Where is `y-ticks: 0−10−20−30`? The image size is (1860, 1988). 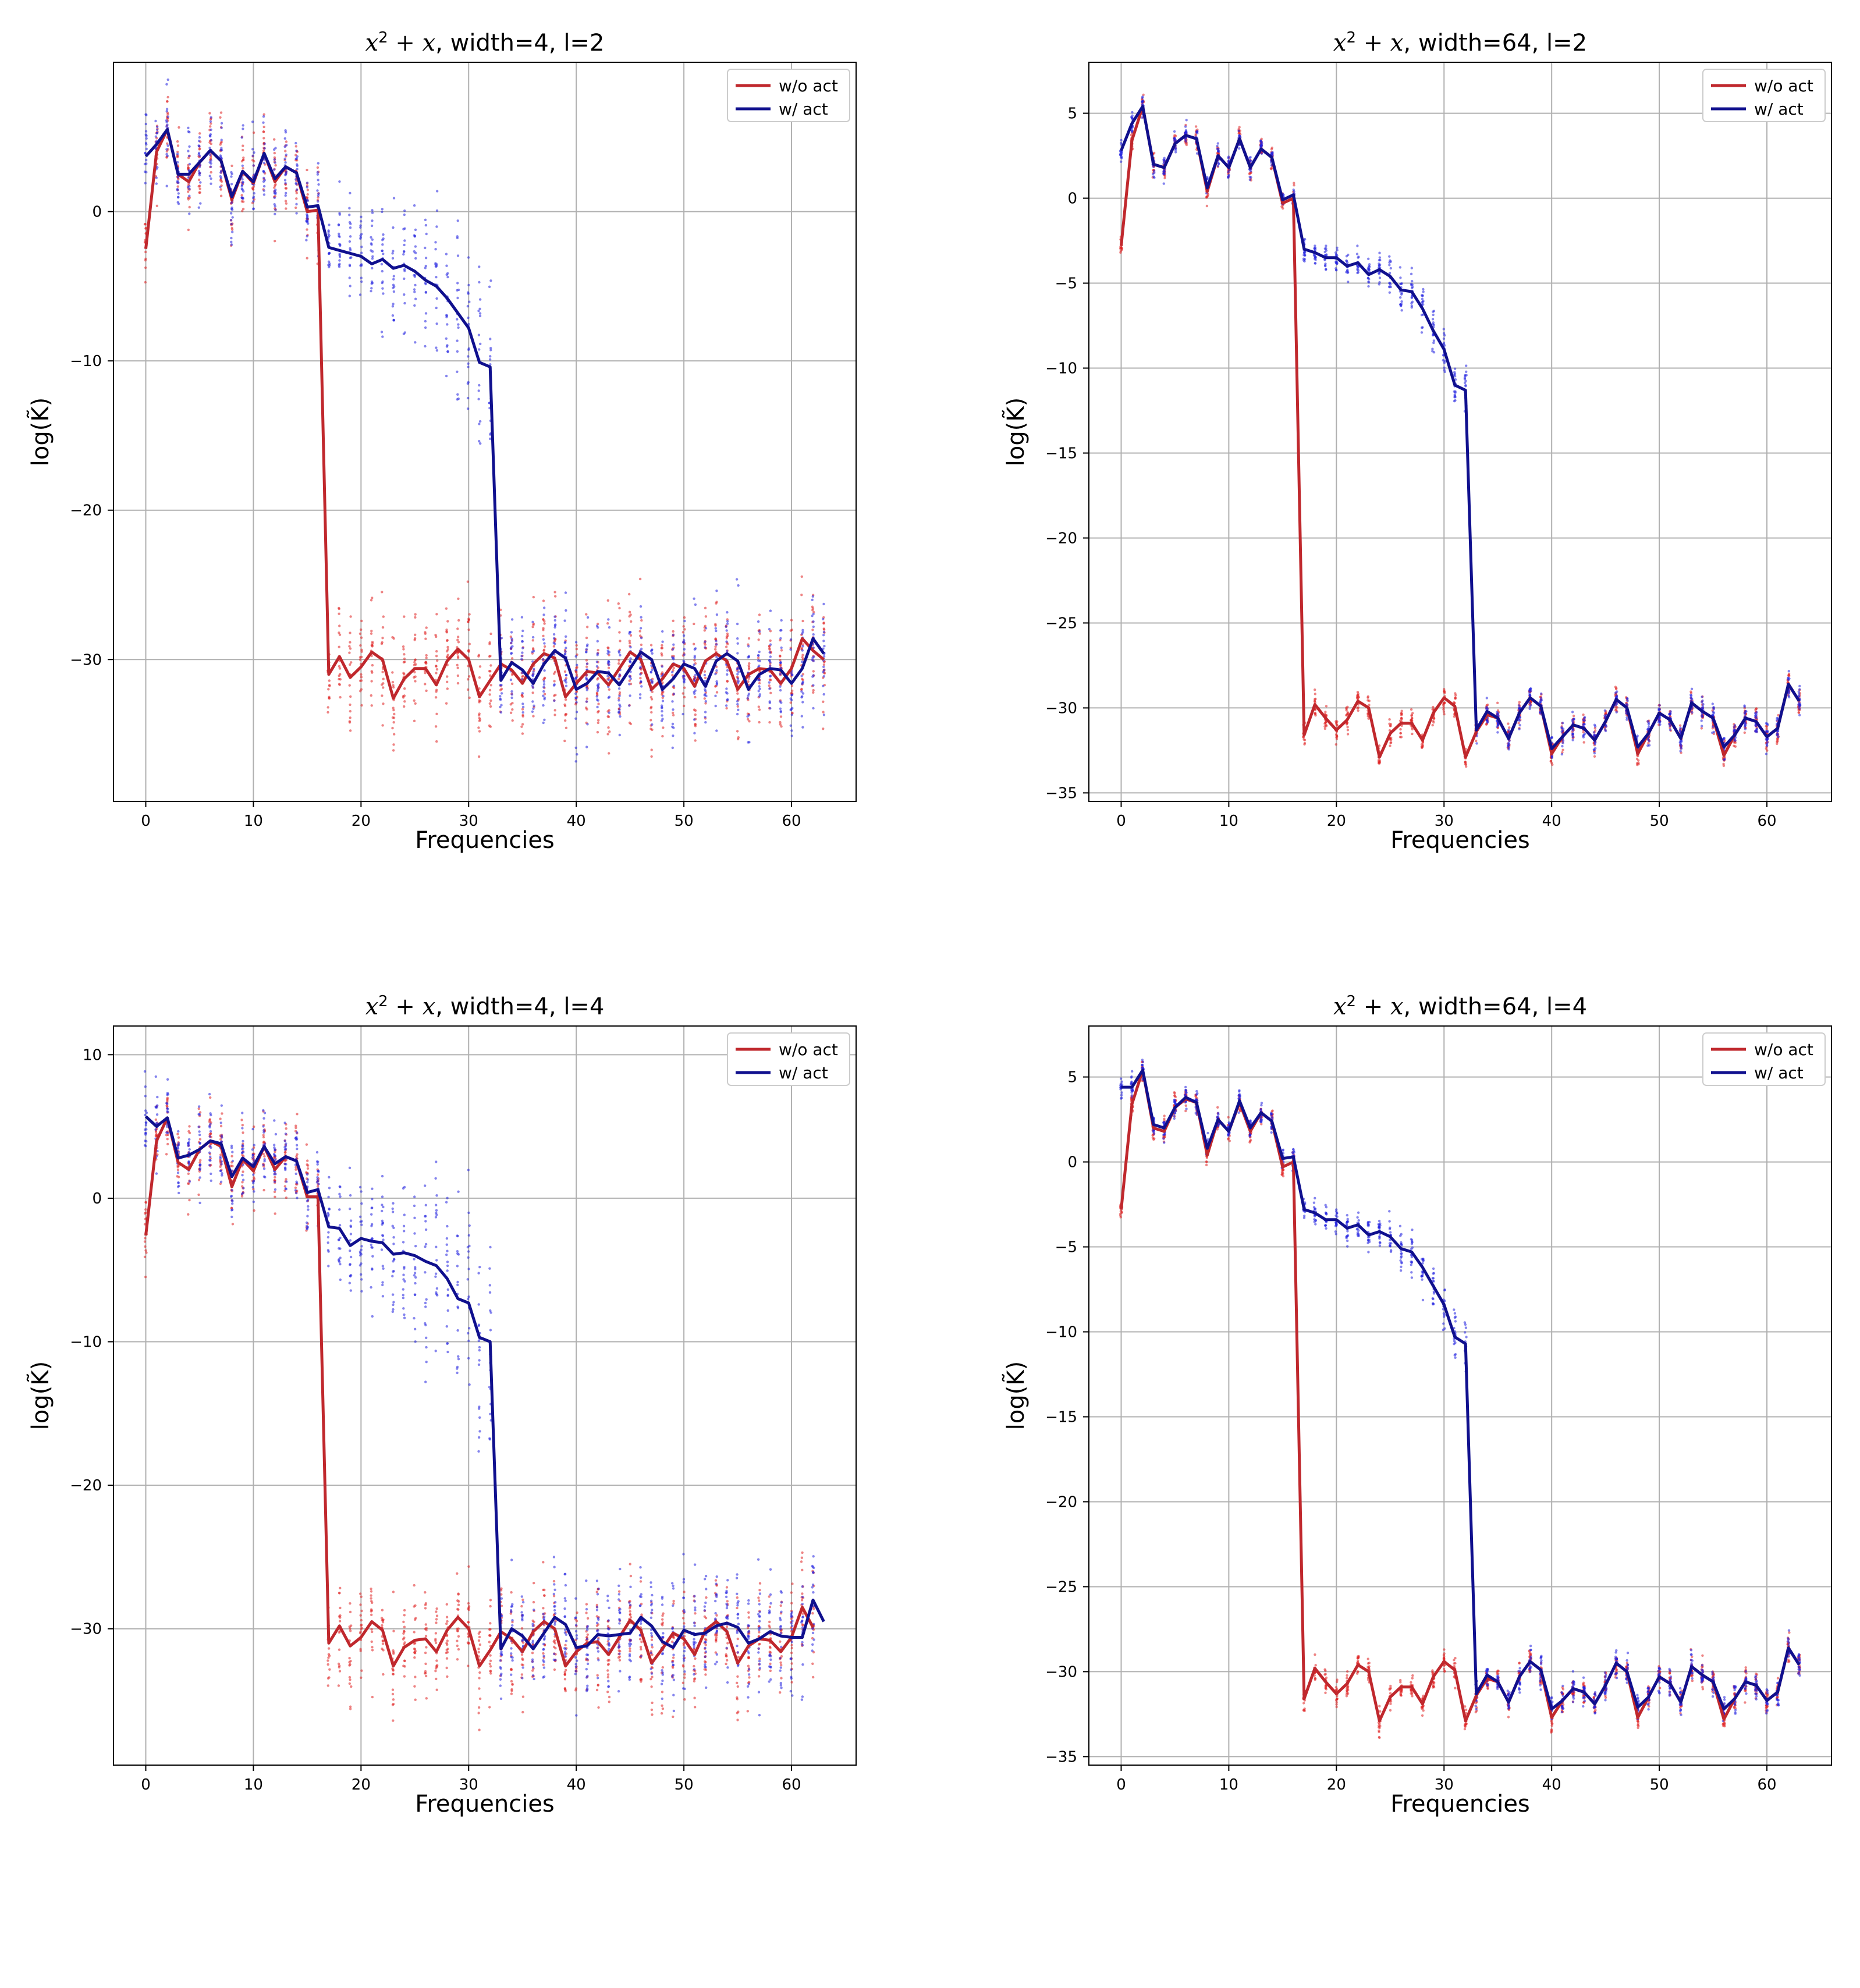
y-ticks: 0−10−20−30 is located at coordinates (91, 436).